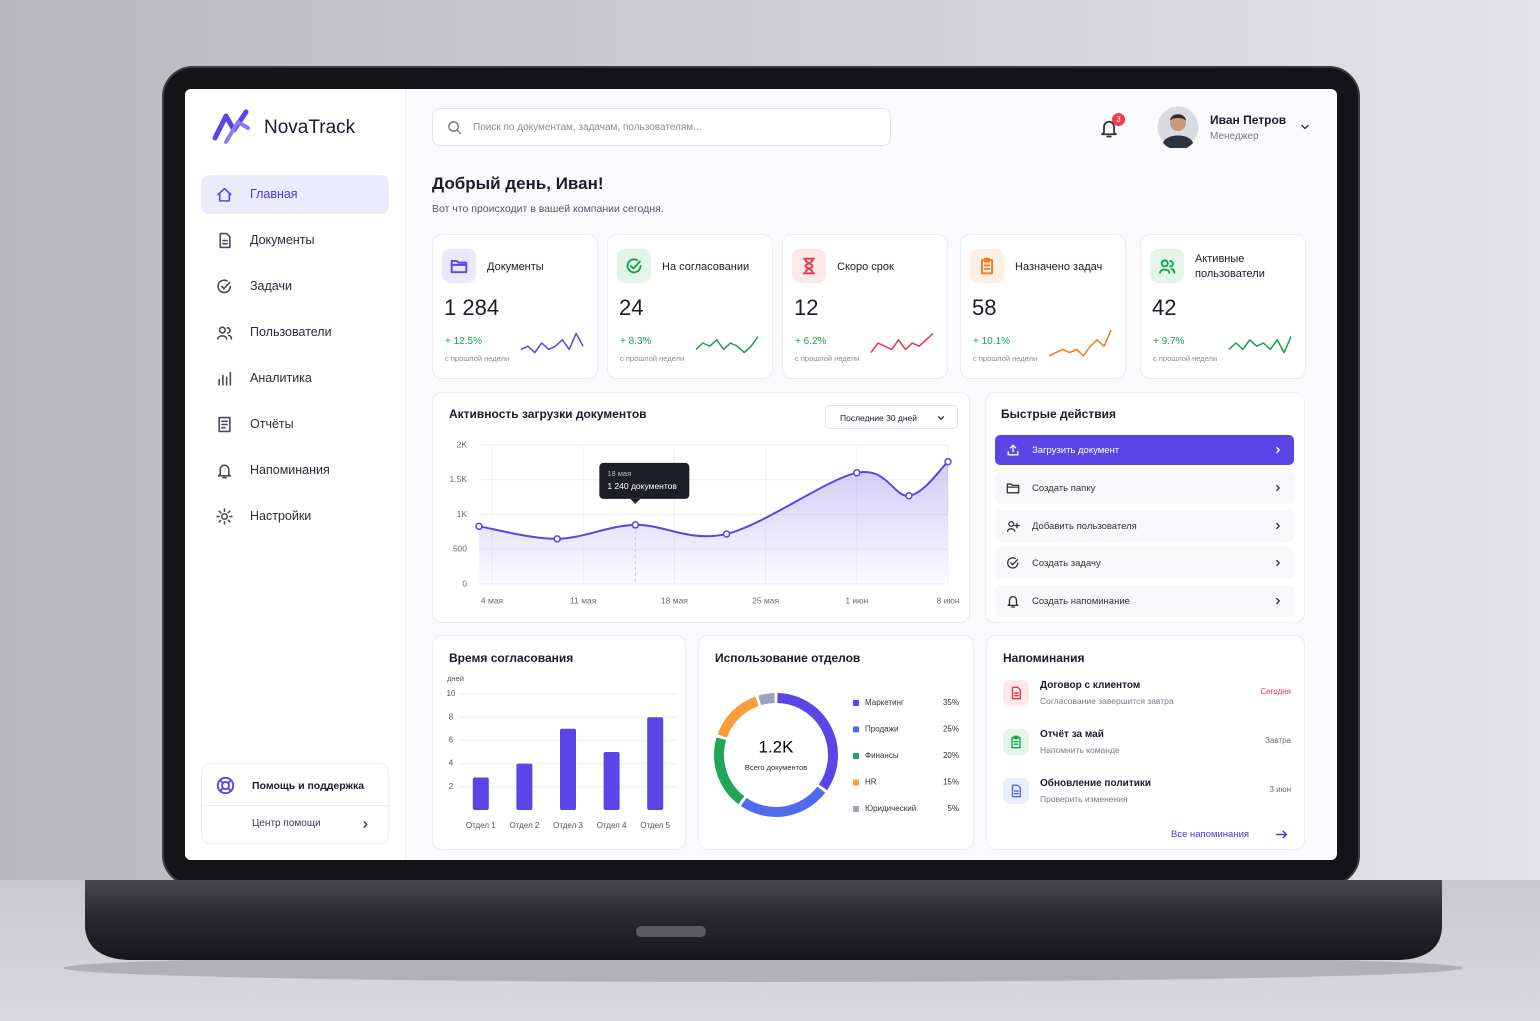  I want to click on quick-action: Загрузить документ, so click(1144, 450).